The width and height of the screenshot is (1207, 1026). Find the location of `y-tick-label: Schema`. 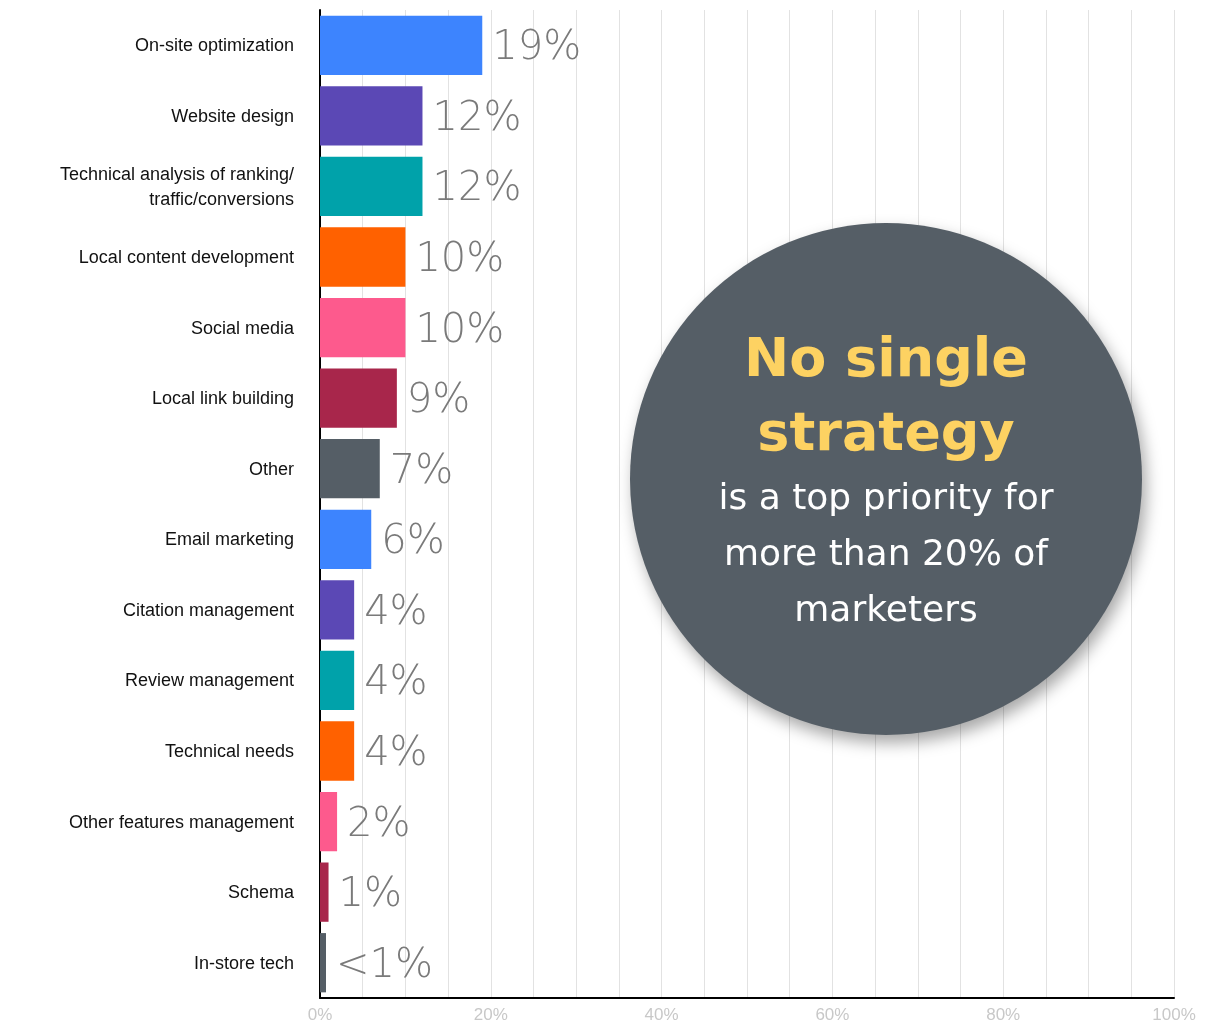

y-tick-label: Schema is located at coordinates (261, 892).